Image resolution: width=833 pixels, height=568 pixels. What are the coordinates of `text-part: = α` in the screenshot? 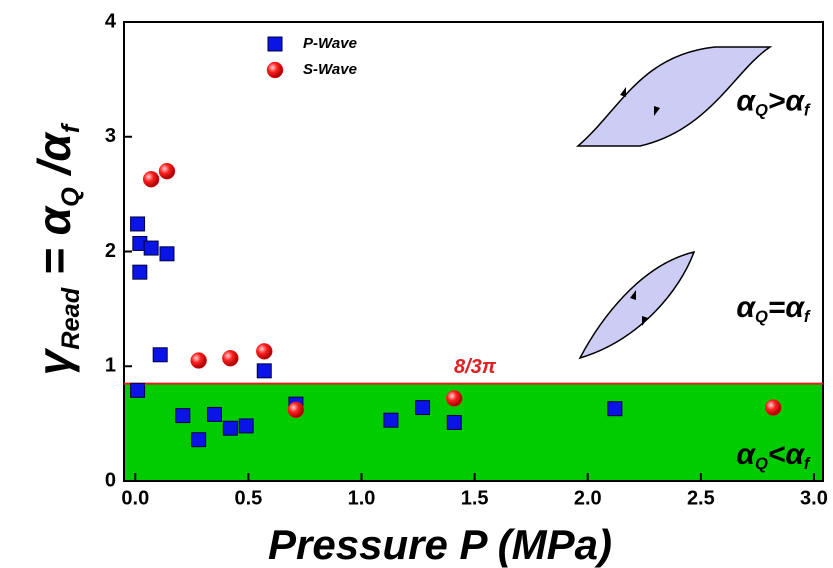 It's located at (54, 245).